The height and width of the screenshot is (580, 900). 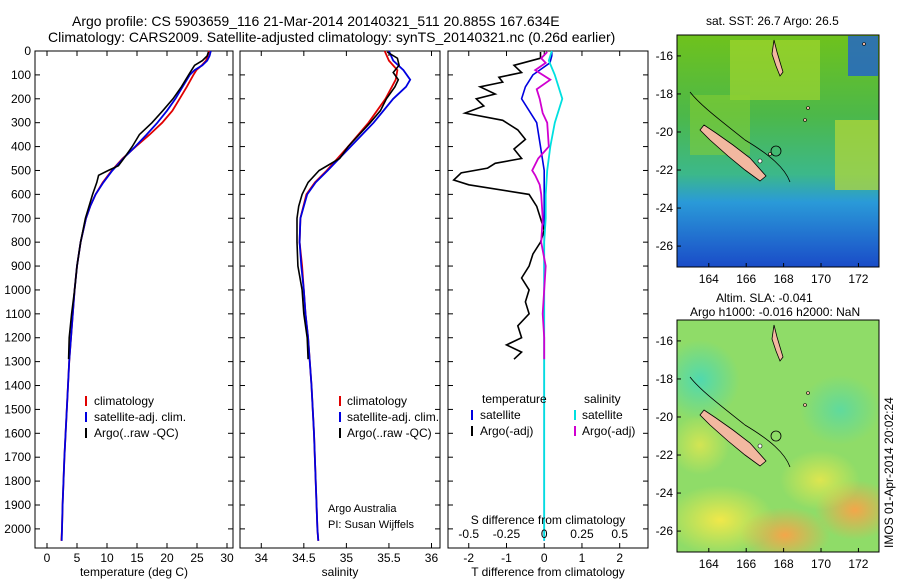 What do you see at coordinates (17, 362) in the screenshot?
I see `y-tick-label: 1300` at bounding box center [17, 362].